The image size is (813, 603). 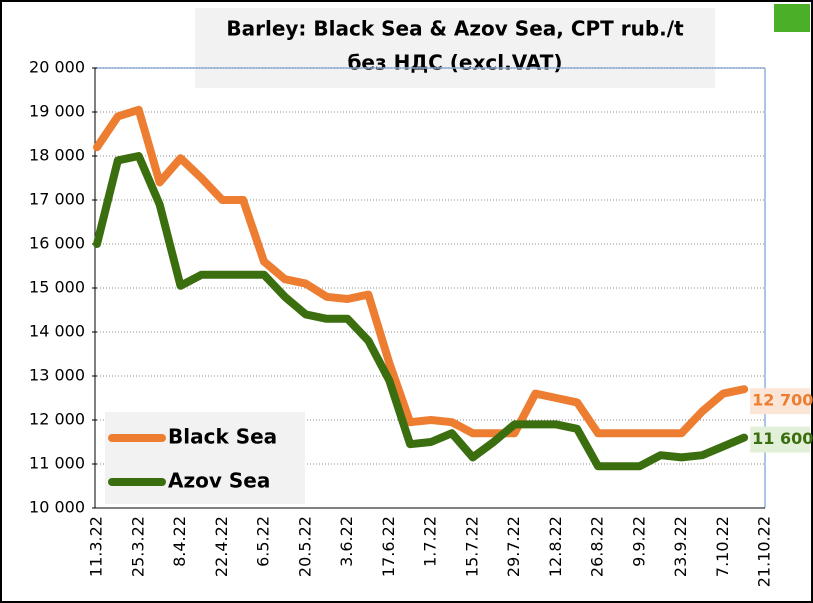 I want to click on x-tick-label: 8.4.22, so click(x=179, y=541).